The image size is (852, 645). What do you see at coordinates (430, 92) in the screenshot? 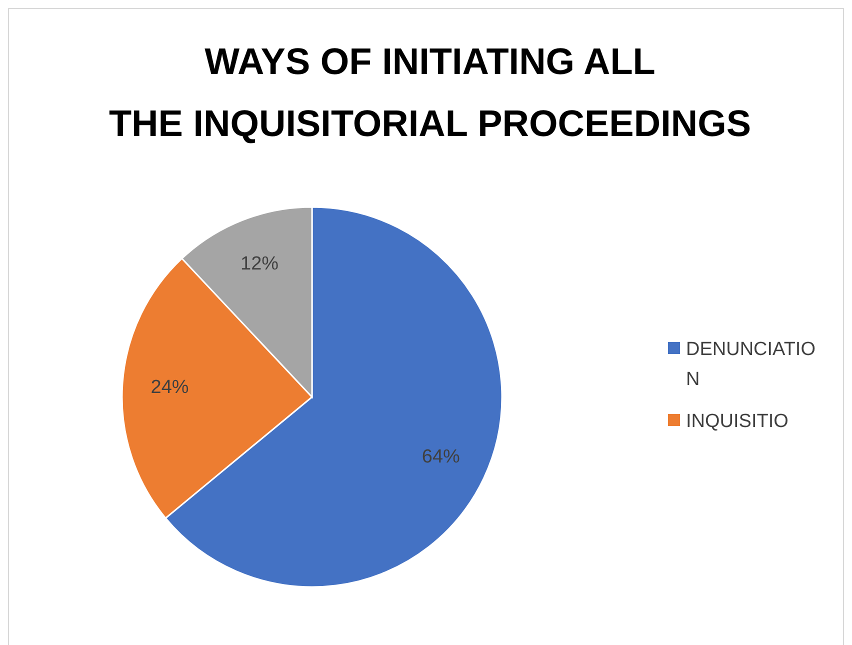
I see `chart-title: WAYS OF INITIATING ALL THE INQUISITORIAL PROCEEDINGS` at bounding box center [430, 92].